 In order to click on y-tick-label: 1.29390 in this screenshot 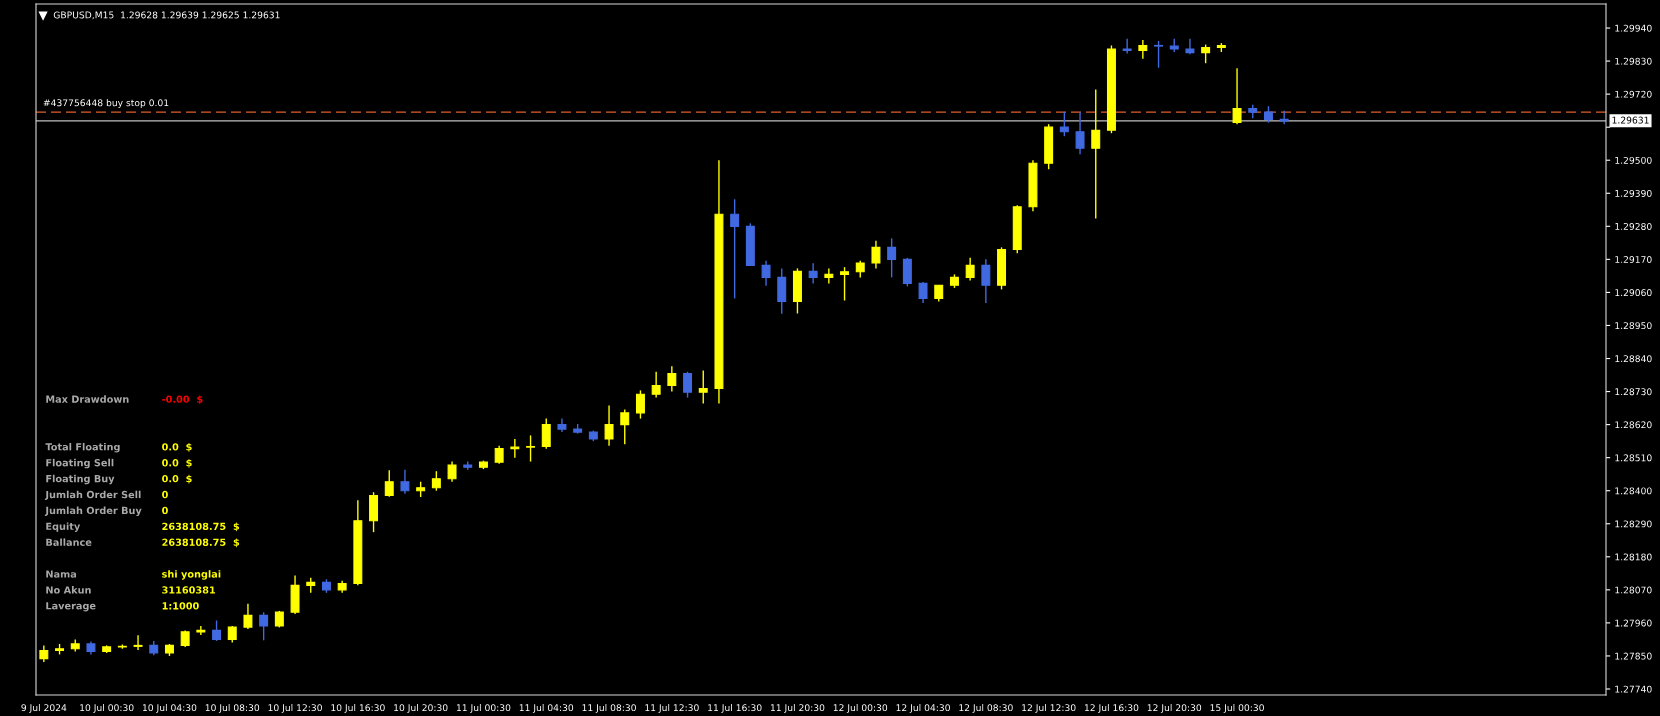, I will do `click(1633, 193)`.